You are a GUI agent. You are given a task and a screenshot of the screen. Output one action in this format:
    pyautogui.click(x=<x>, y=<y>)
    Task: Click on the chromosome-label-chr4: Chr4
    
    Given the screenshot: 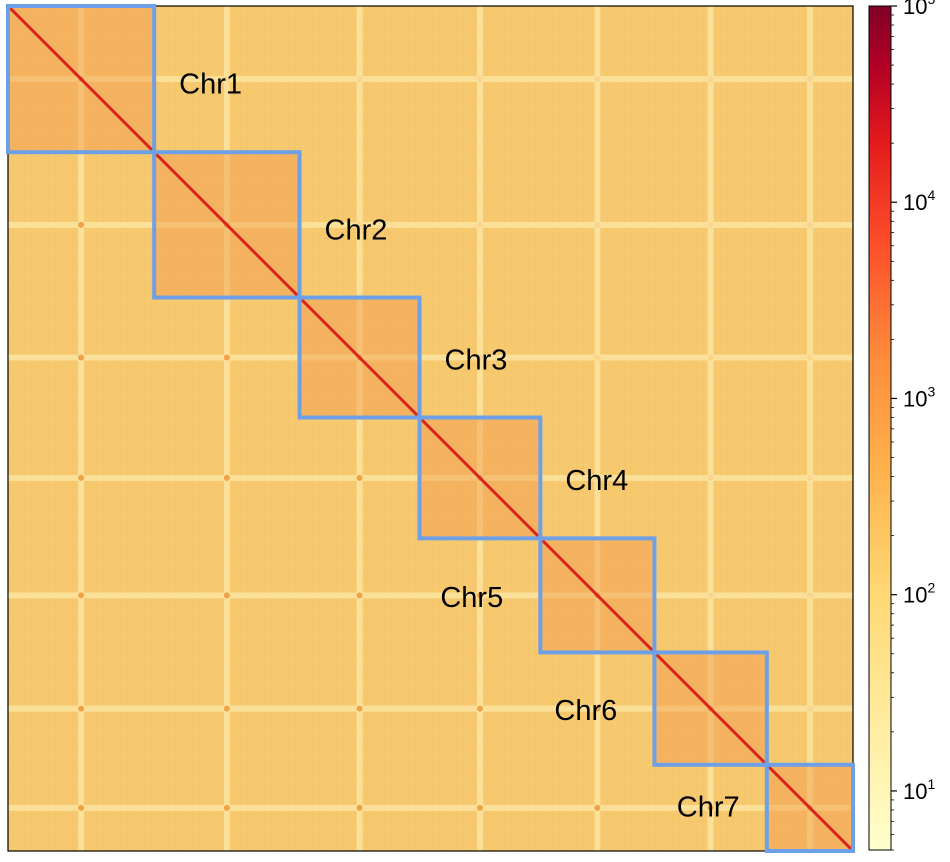 What is the action you would take?
    pyautogui.click(x=596, y=481)
    